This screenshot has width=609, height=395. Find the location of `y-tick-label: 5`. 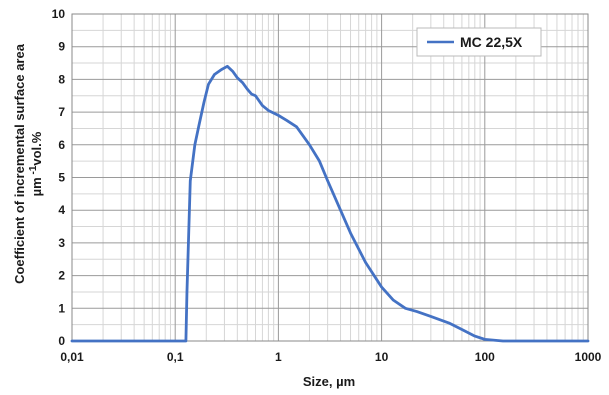

y-tick-label: 5 is located at coordinates (61, 178).